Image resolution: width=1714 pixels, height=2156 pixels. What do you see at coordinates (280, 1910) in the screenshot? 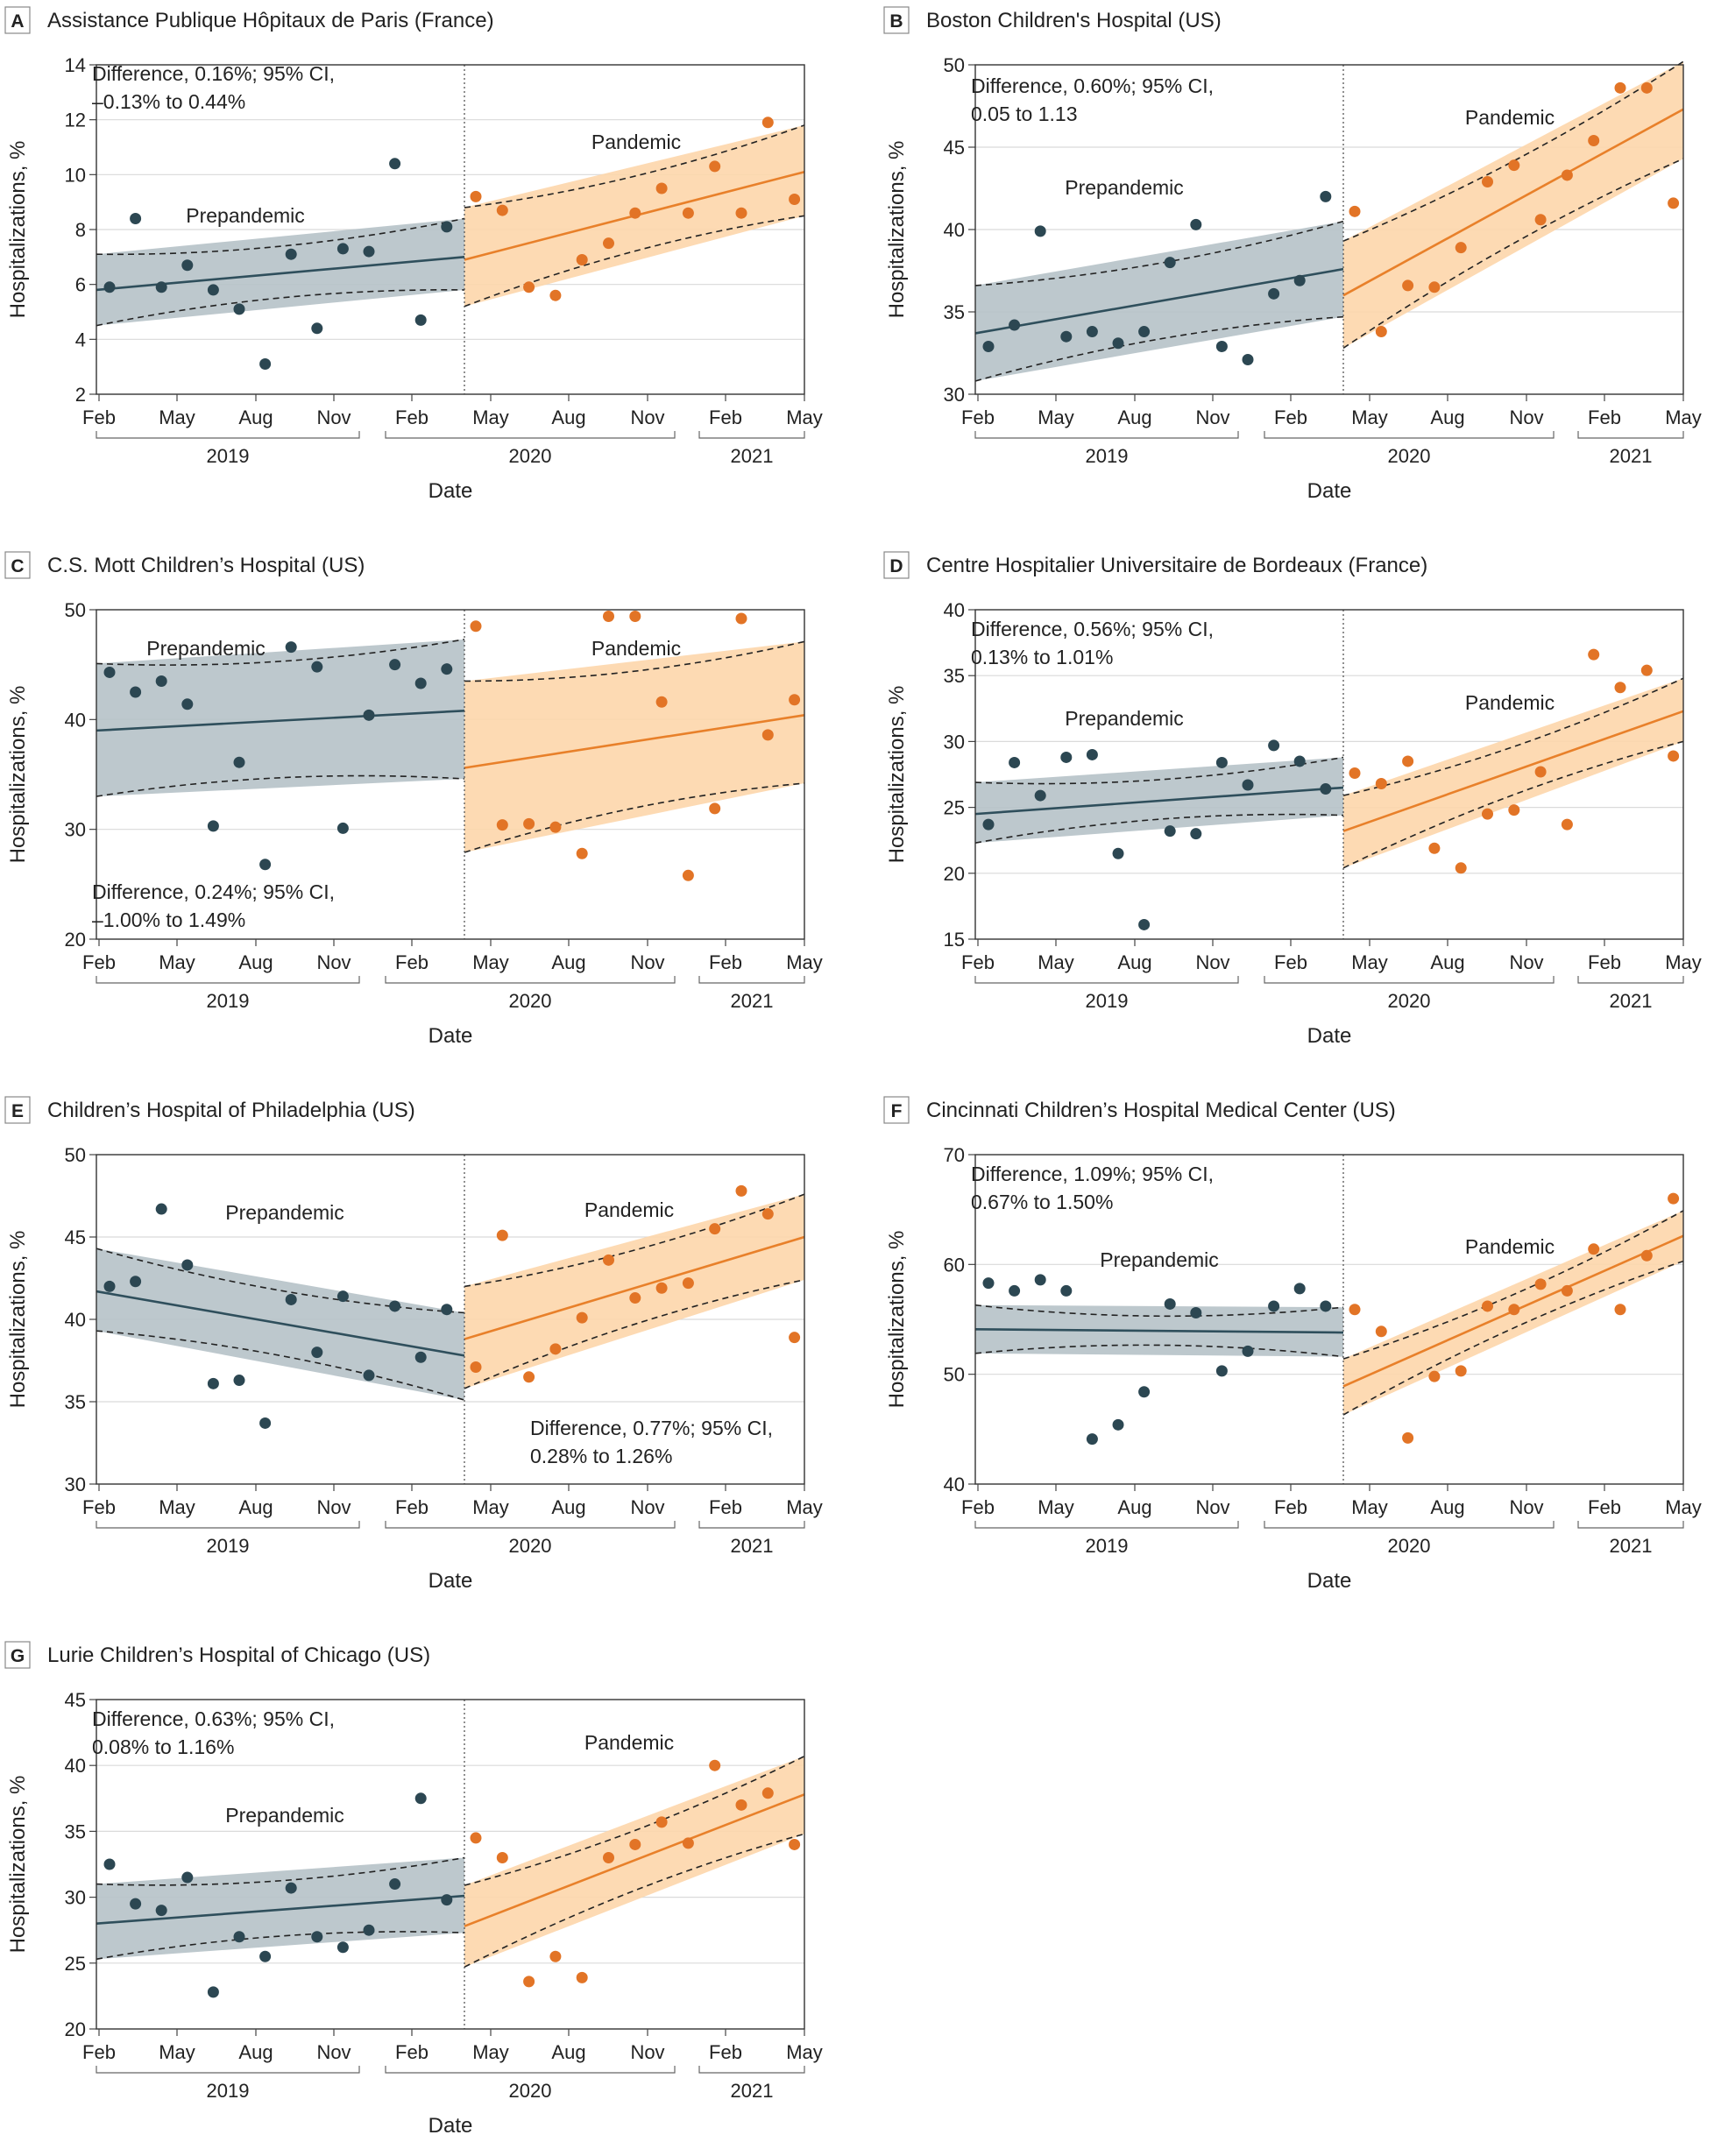
I see `prepandemic-fit-line` at bounding box center [280, 1910].